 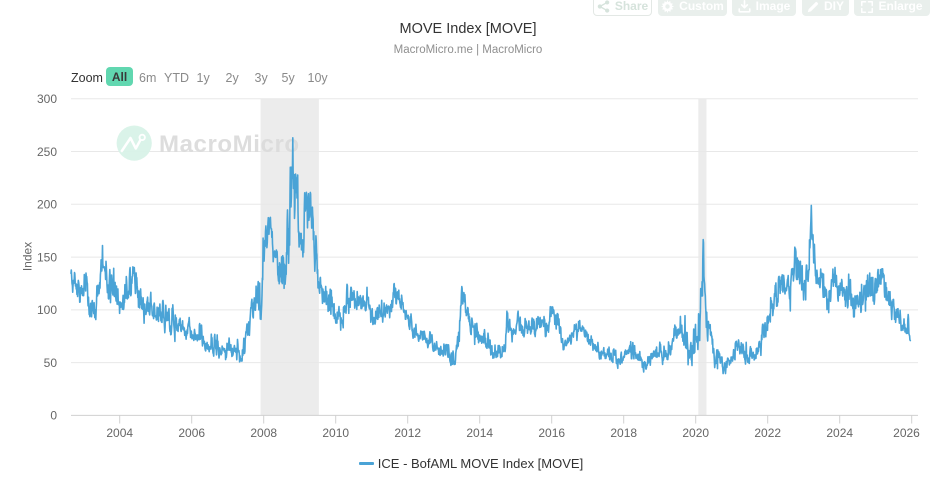 I want to click on svg-text: 2014, so click(x=479, y=433).